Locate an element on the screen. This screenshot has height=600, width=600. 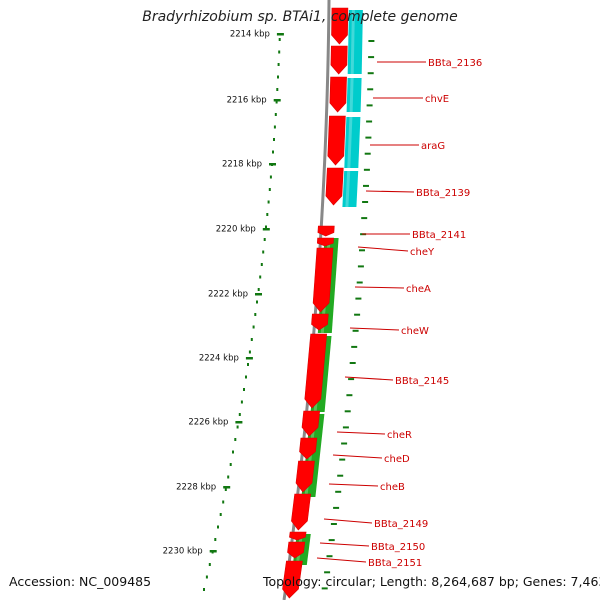
gene-label: BBta_2150 is located at coordinates (398, 547).